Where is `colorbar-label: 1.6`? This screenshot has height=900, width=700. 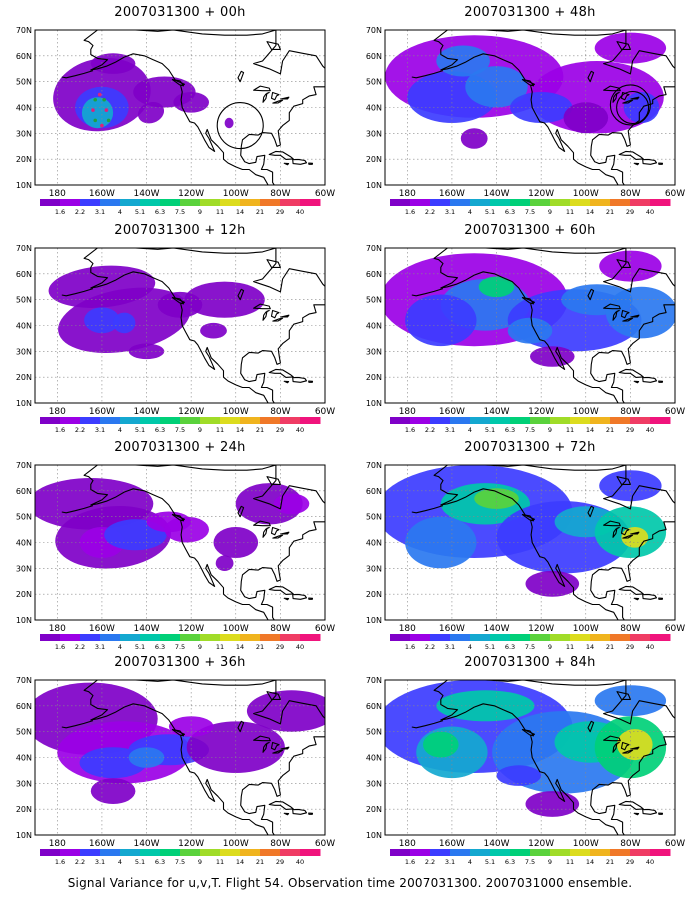
colorbar-label: 1.6 is located at coordinates (410, 430).